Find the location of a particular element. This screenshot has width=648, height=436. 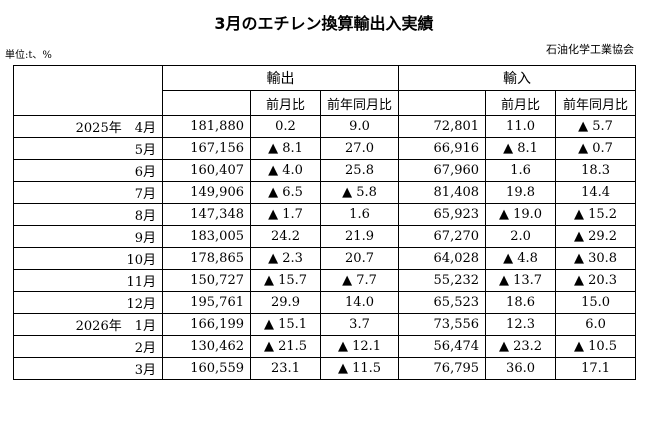

export-header: 輸出 is located at coordinates (280, 78).